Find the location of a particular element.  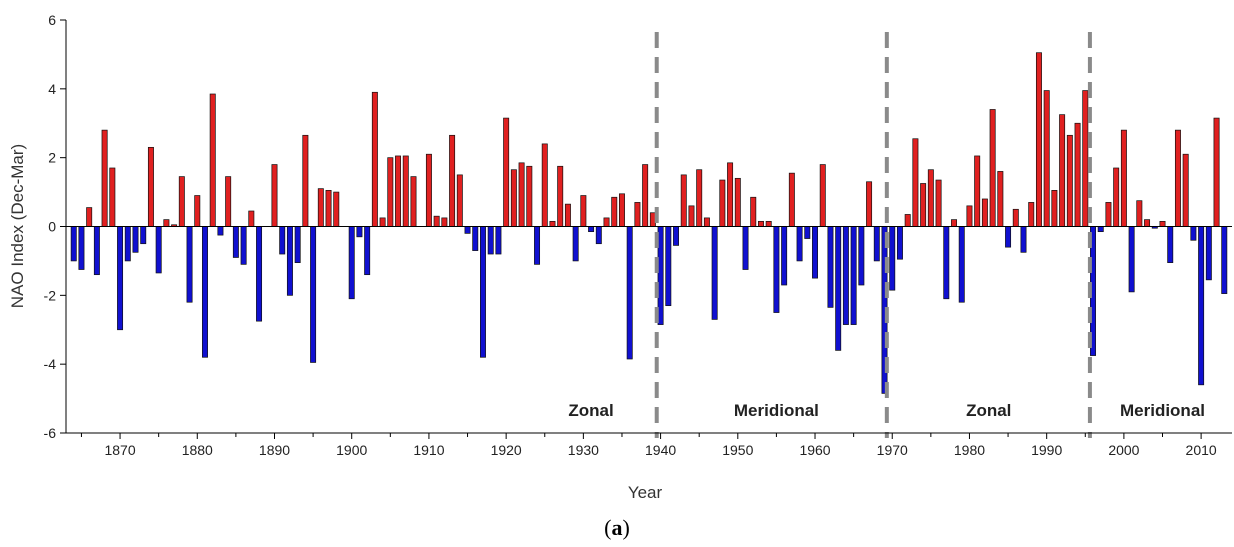

positive-bar-2008 is located at coordinates (1185, 190).